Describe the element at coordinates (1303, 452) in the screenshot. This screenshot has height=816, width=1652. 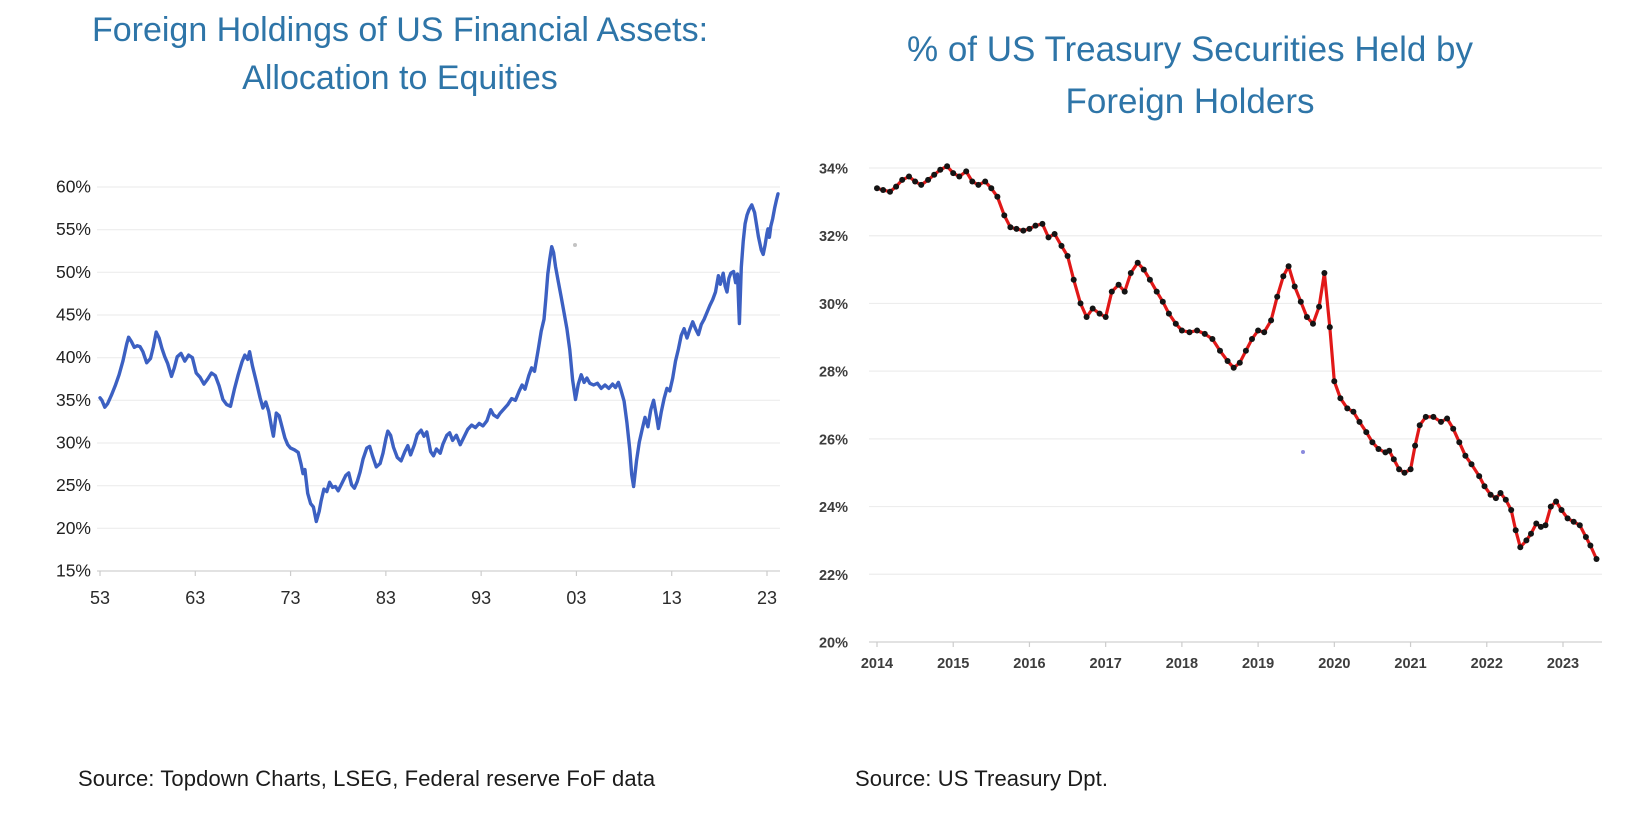
I see `speck-blue` at that location.